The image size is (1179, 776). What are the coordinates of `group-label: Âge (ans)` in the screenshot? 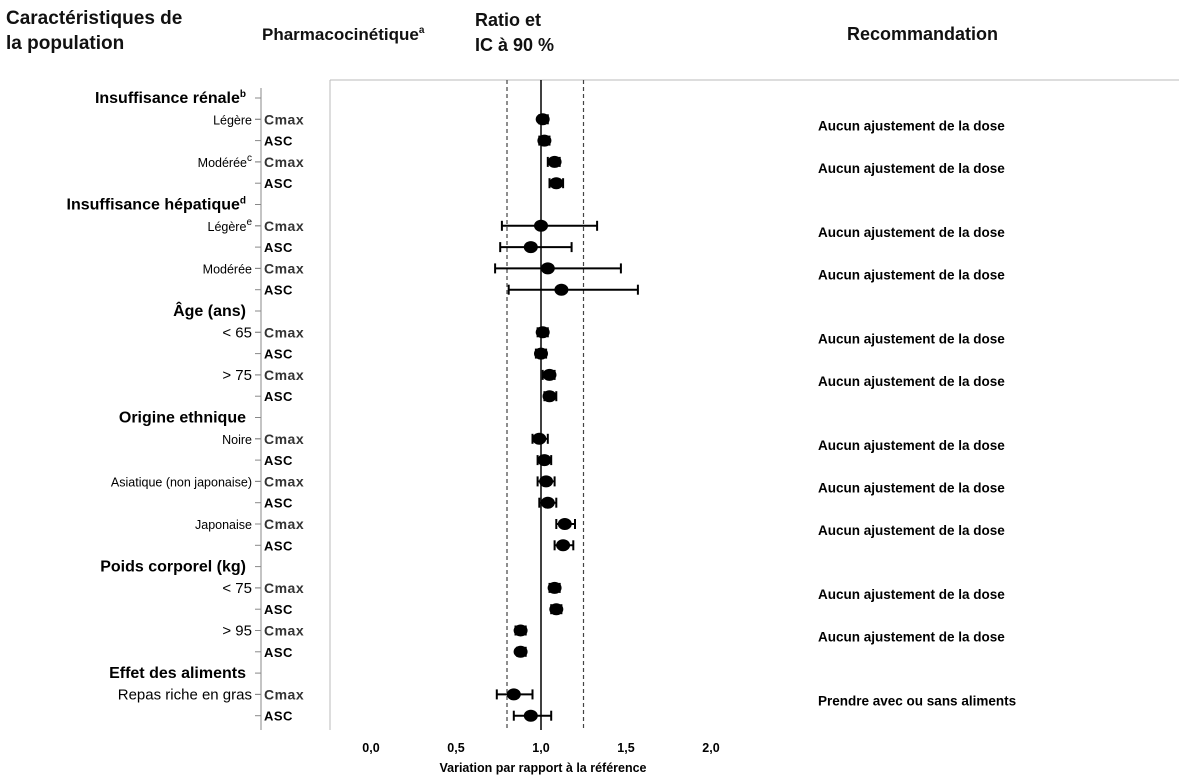 It's located at (209, 310).